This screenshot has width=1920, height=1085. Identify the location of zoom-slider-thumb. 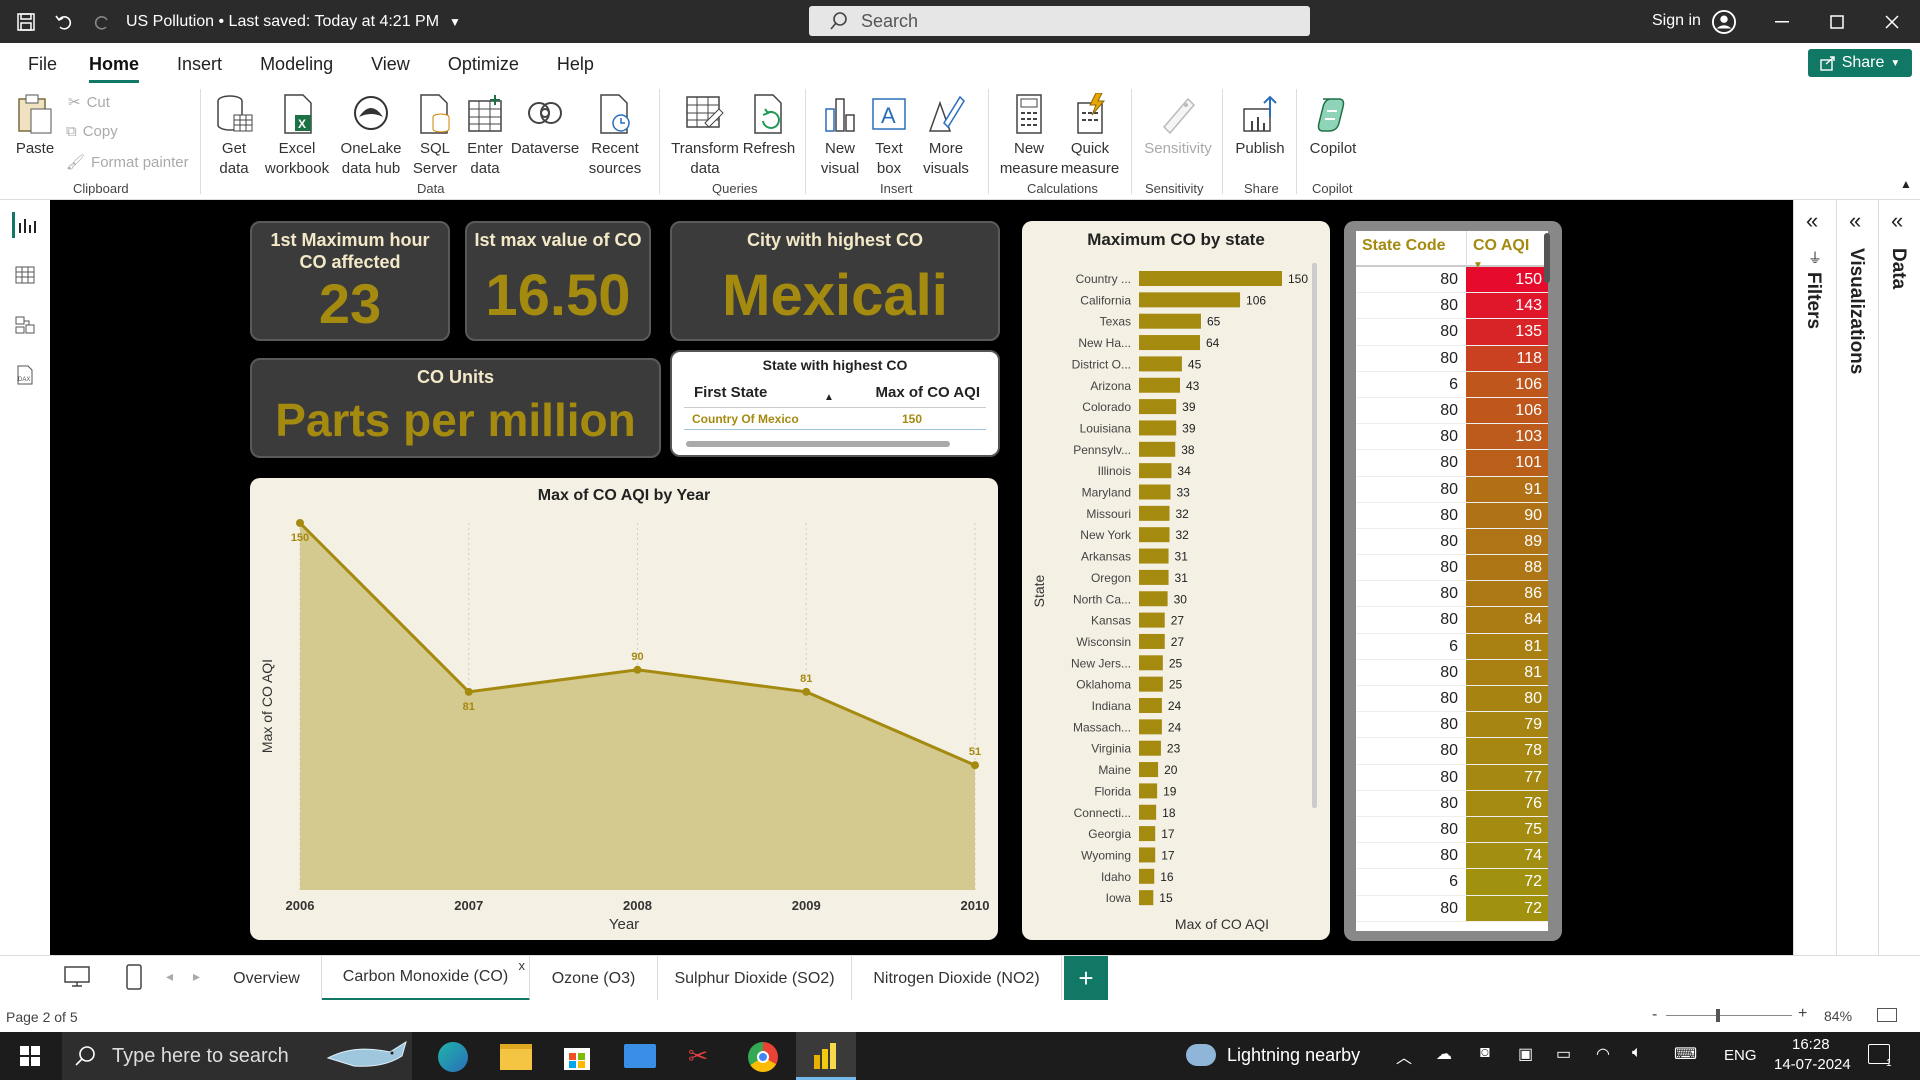
(1718, 1015).